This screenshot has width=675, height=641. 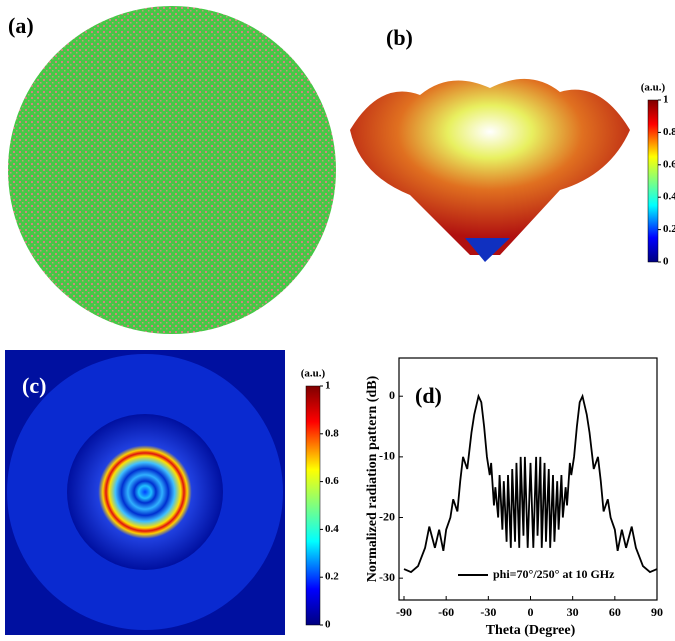 What do you see at coordinates (387, 516) in the screenshot?
I see `y-tick-label: -20` at bounding box center [387, 516].